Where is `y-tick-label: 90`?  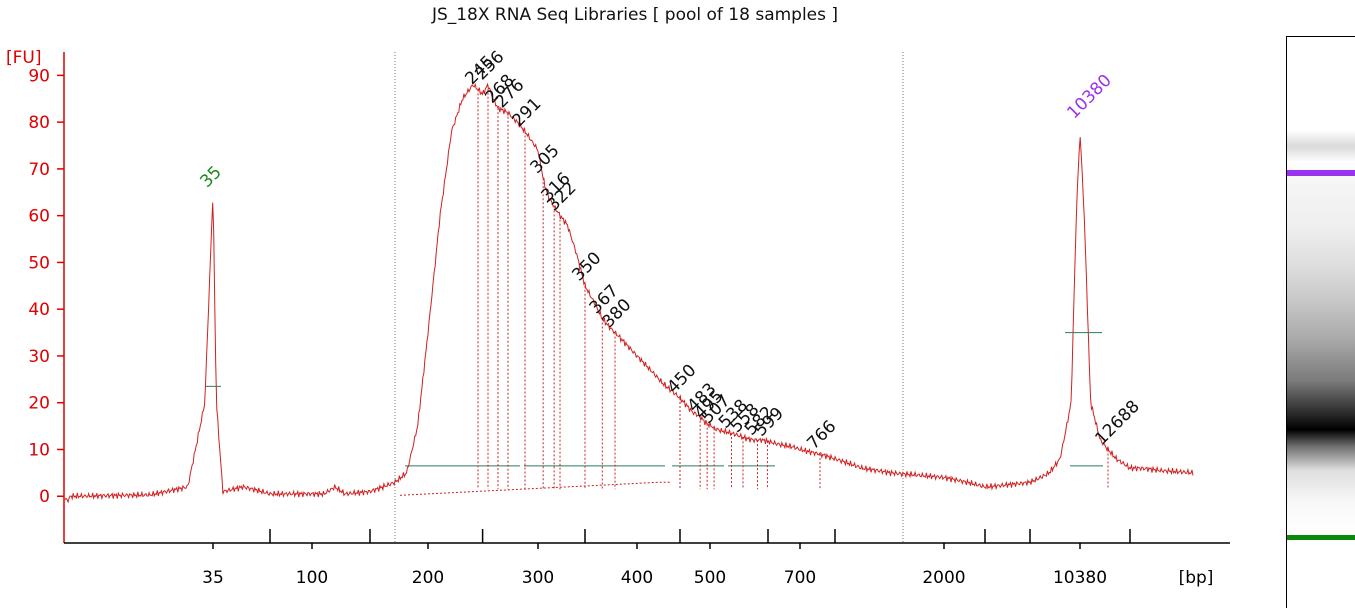 y-tick-label: 90 is located at coordinates (39, 76).